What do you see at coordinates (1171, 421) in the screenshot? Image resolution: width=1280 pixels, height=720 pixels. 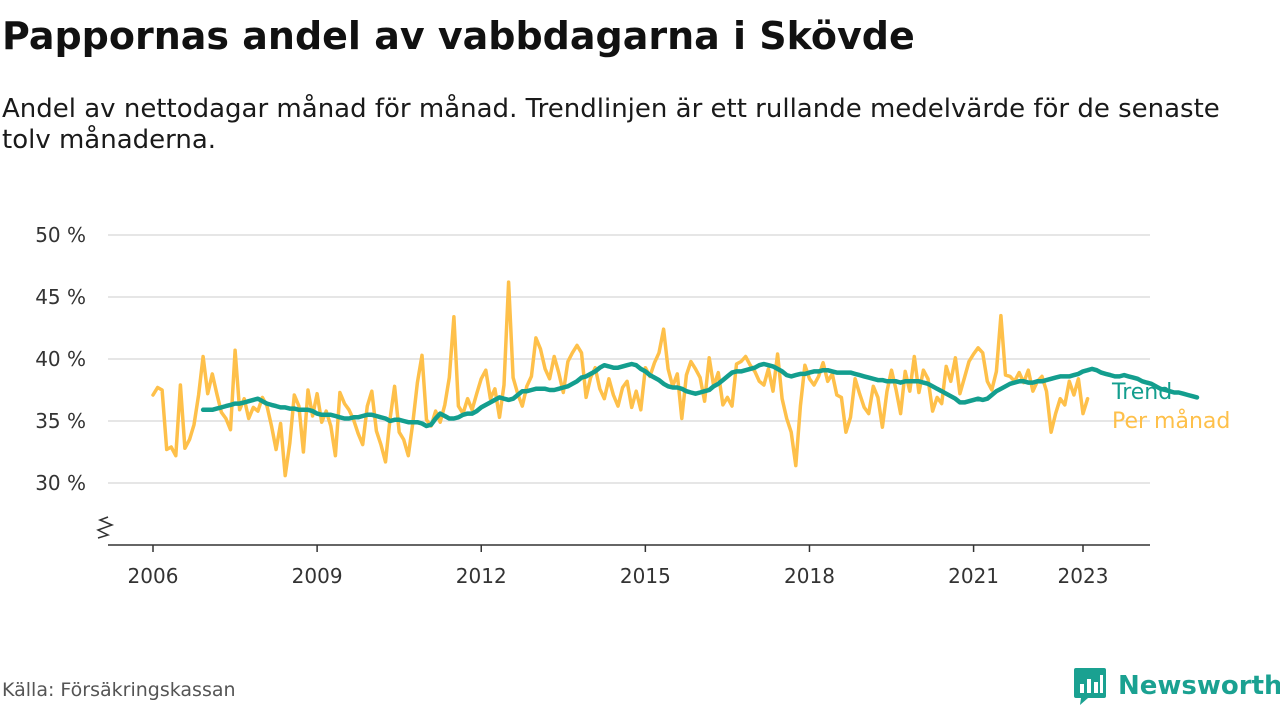 I see `series-label-per-manad: Per månad` at bounding box center [1171, 421].